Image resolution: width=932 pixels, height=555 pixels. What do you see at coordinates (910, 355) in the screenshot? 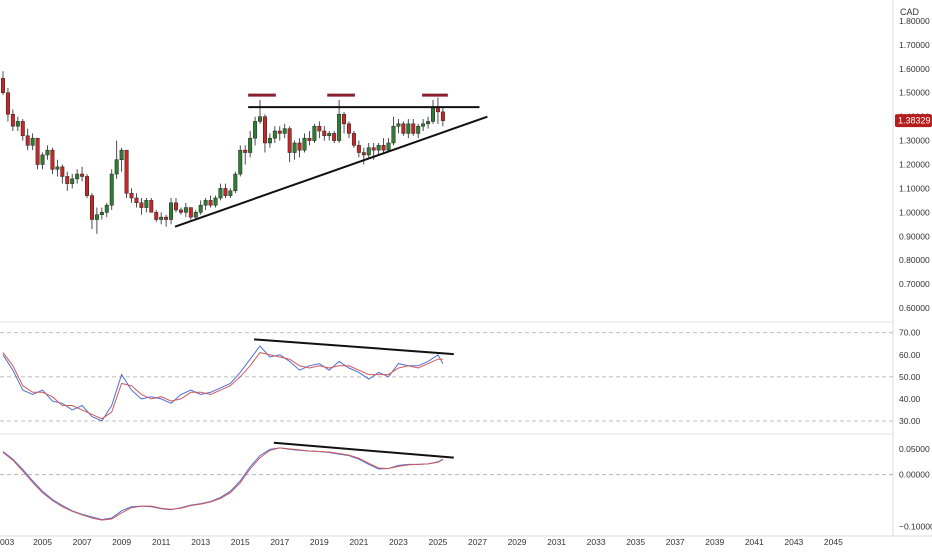
I see `rsi-tick-label: 60.00` at bounding box center [910, 355].